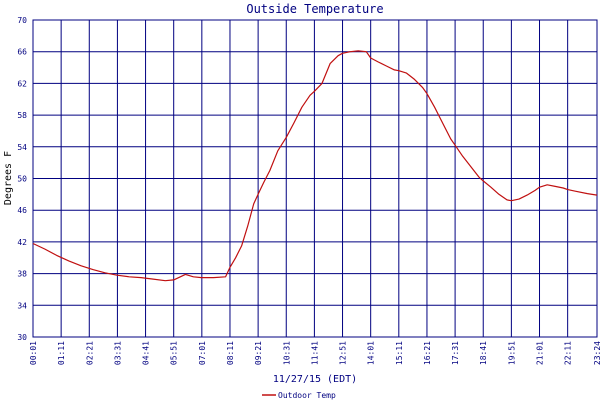 This screenshot has height=404, width=600. I want to click on x-tick-label: 08:11, so click(230, 353).